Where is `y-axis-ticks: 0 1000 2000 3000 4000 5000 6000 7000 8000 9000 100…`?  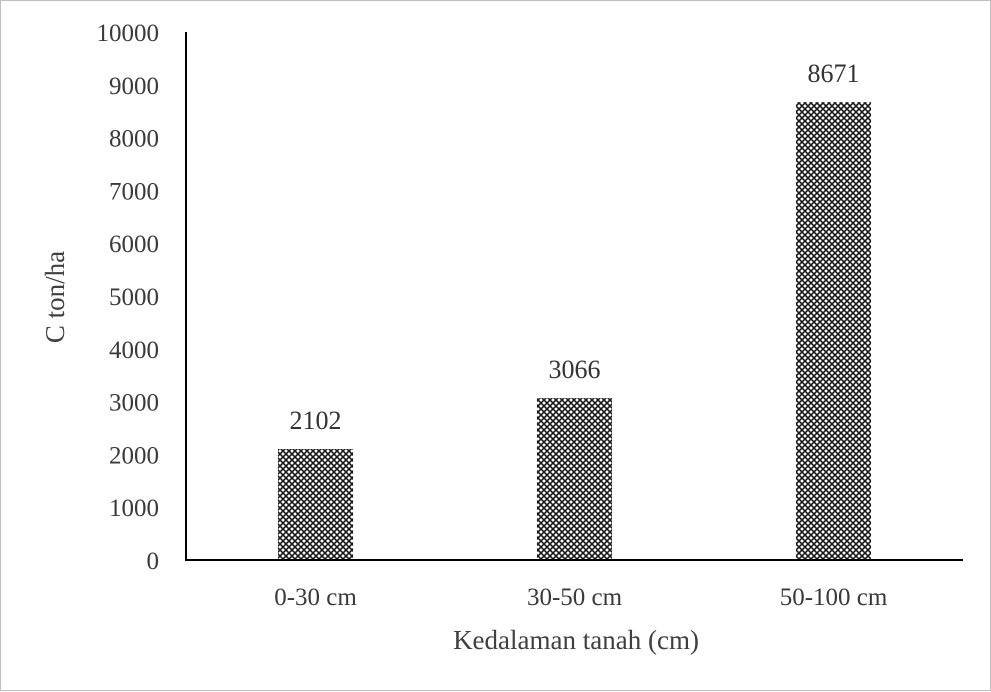
y-axis-ticks: 0 1000 2000 3000 4000 5000 6000 7000 8000 9000 100… is located at coordinates (128, 297).